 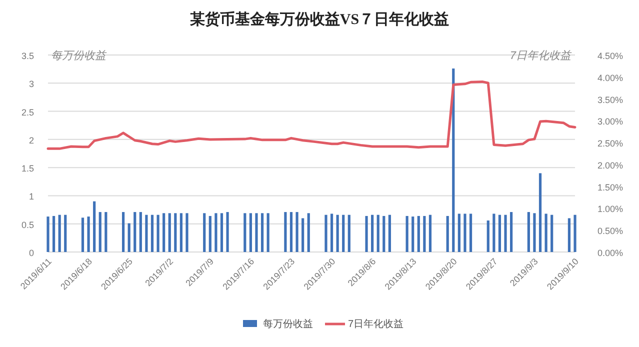 I want to click on y2-tick-label: 3.50%, so click(x=610, y=99).